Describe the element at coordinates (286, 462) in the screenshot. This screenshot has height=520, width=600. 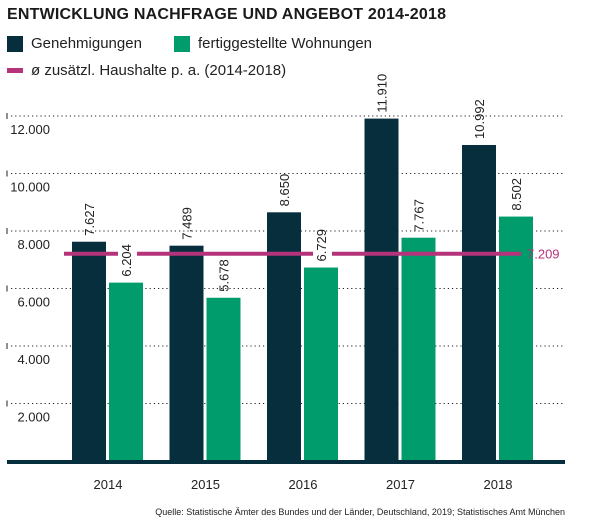
I see `x-axis-baseline` at that location.